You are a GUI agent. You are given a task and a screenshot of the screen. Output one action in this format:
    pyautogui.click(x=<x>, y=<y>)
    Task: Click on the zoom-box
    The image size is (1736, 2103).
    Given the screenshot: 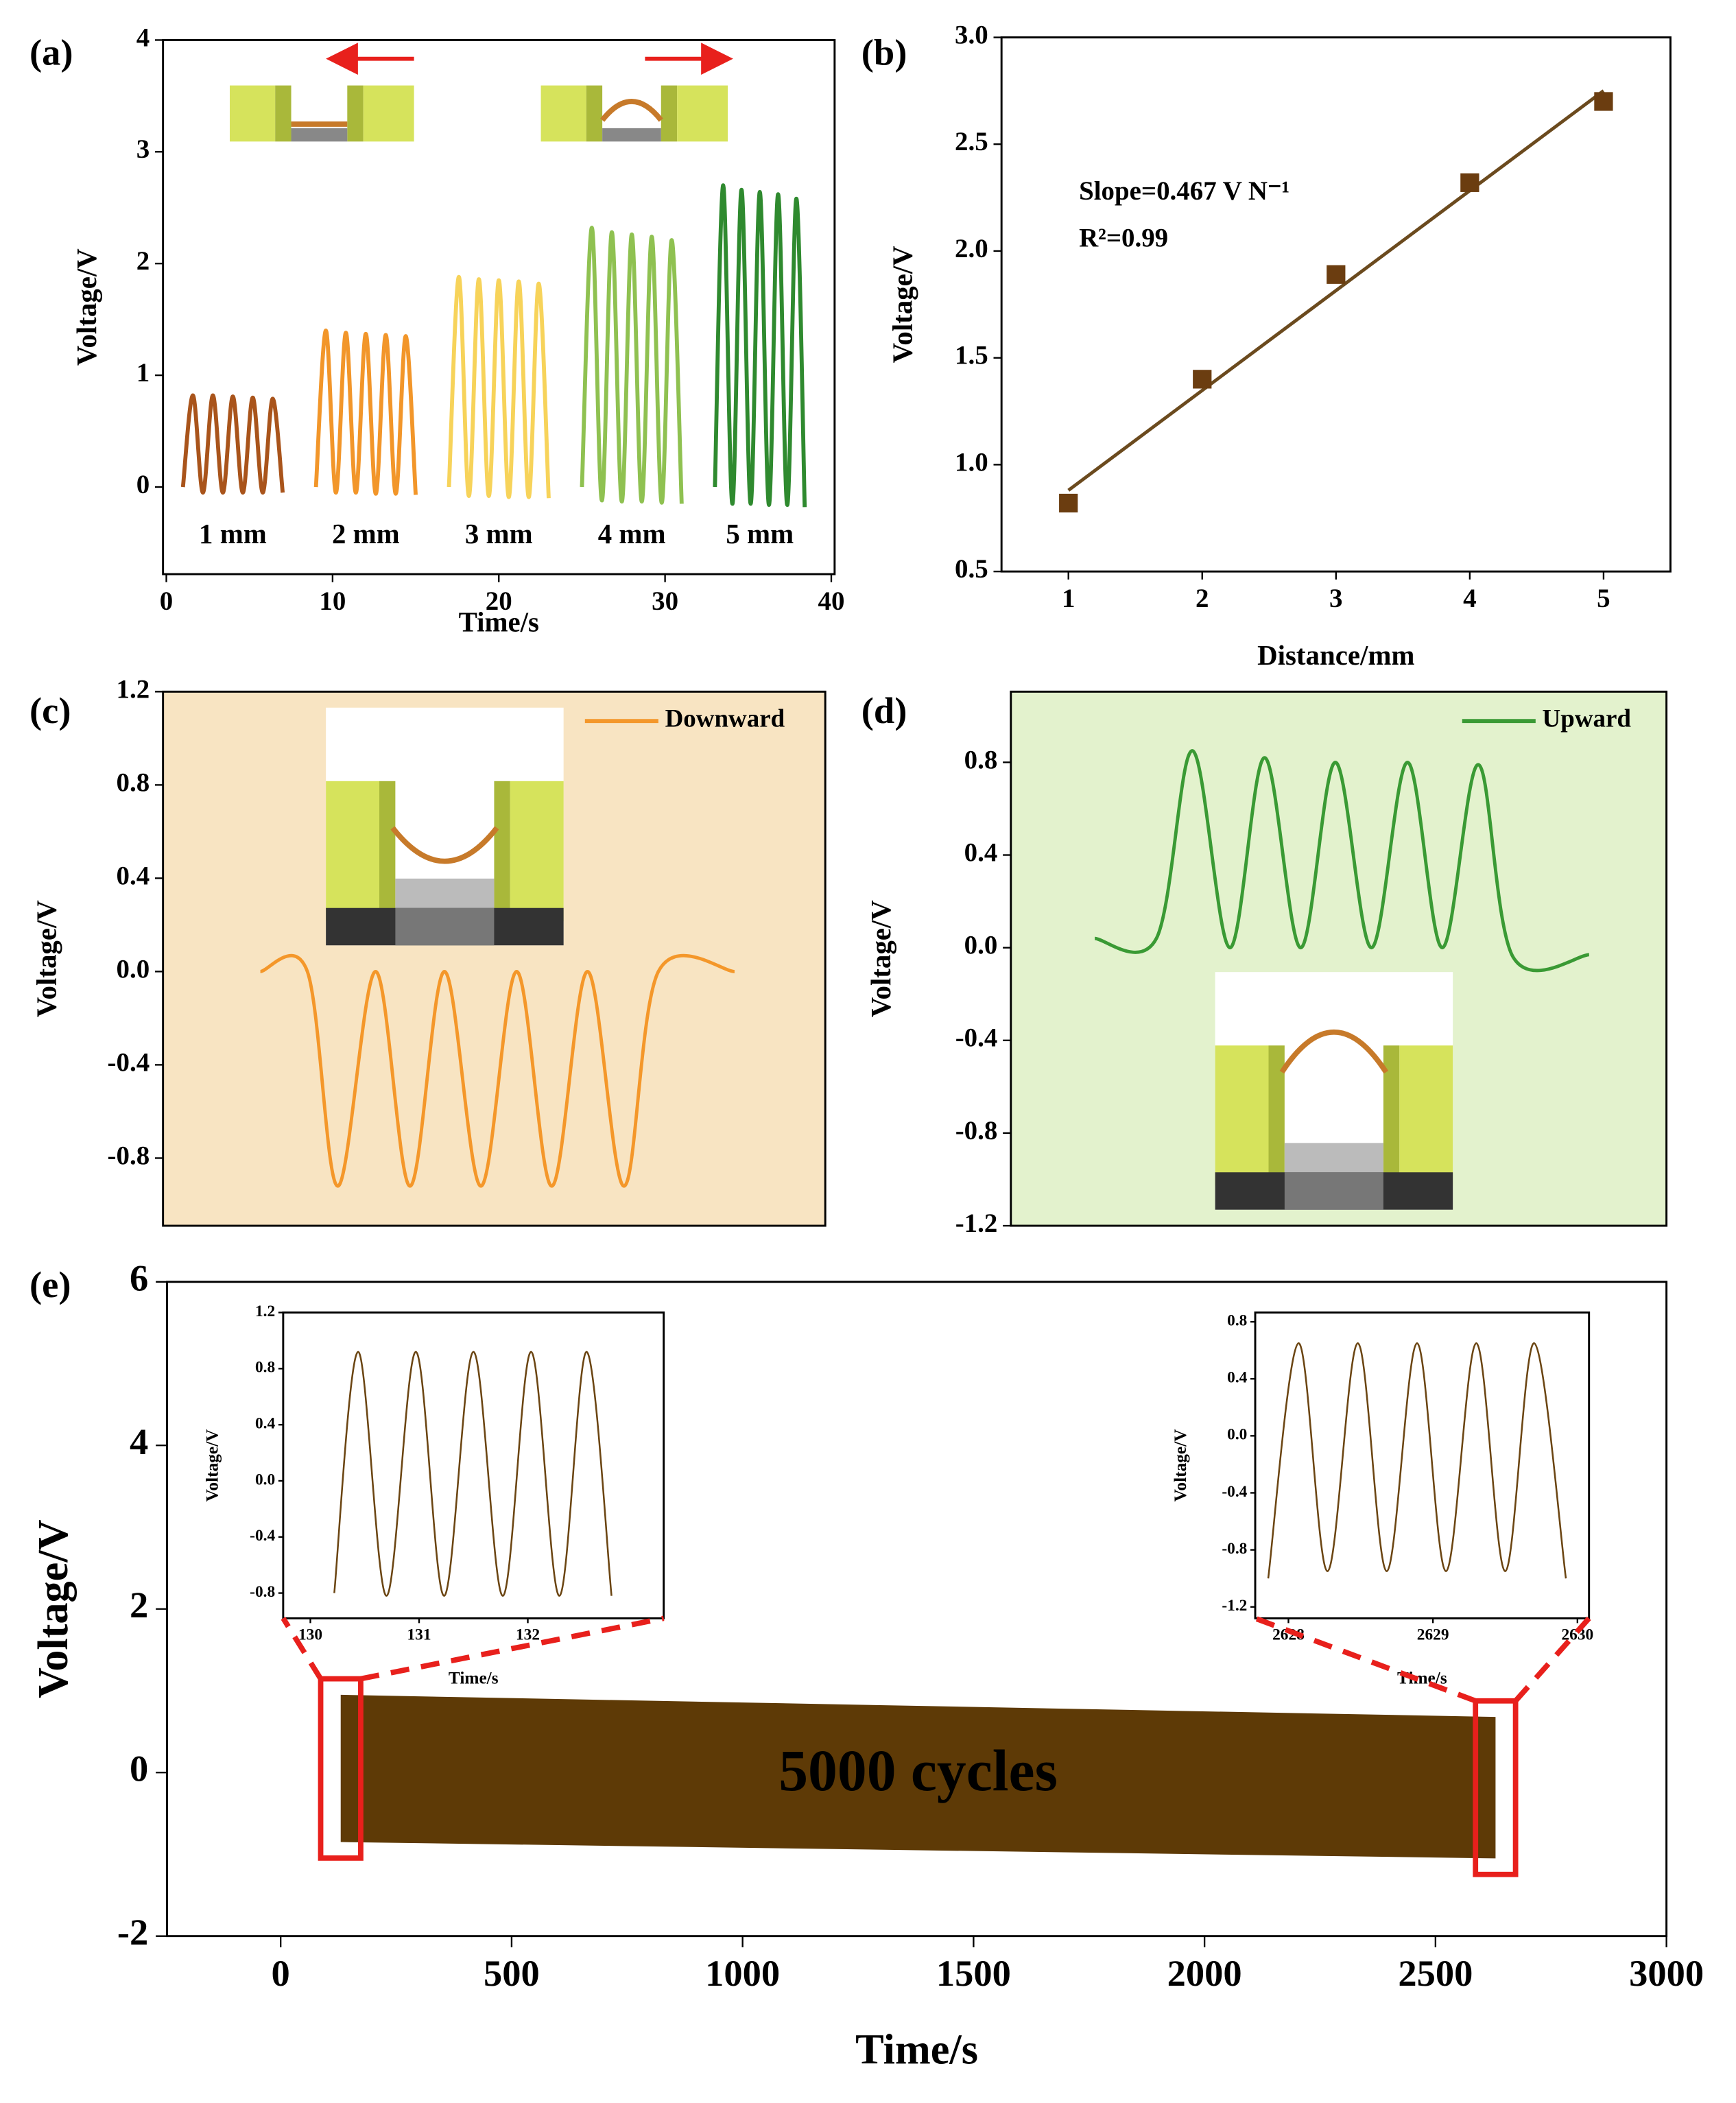 What is the action you would take?
    pyautogui.click(x=1496, y=1788)
    